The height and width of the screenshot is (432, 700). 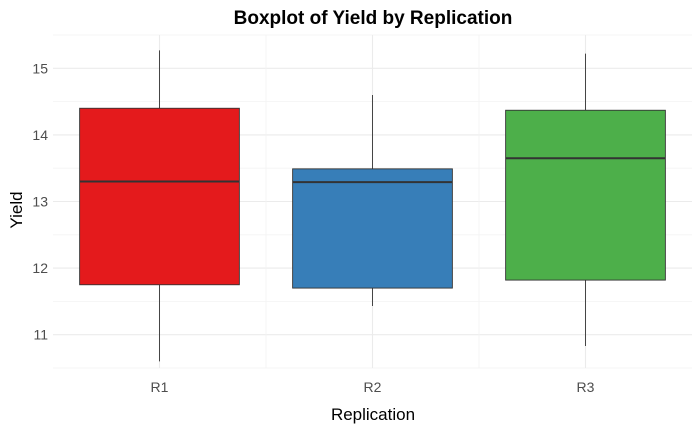 I want to click on x-tick-label: R1, so click(x=160, y=387).